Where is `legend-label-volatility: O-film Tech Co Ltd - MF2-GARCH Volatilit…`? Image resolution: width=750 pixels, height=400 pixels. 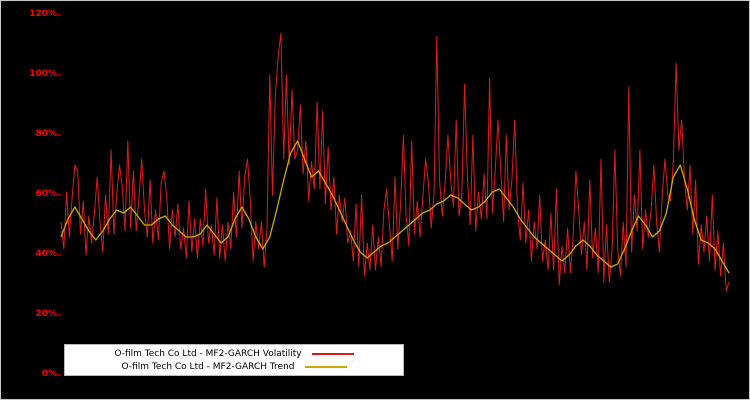 legend-label-volatility: O-film Tech Co Ltd - MF2-GARCH Volatilit… is located at coordinates (208, 353).